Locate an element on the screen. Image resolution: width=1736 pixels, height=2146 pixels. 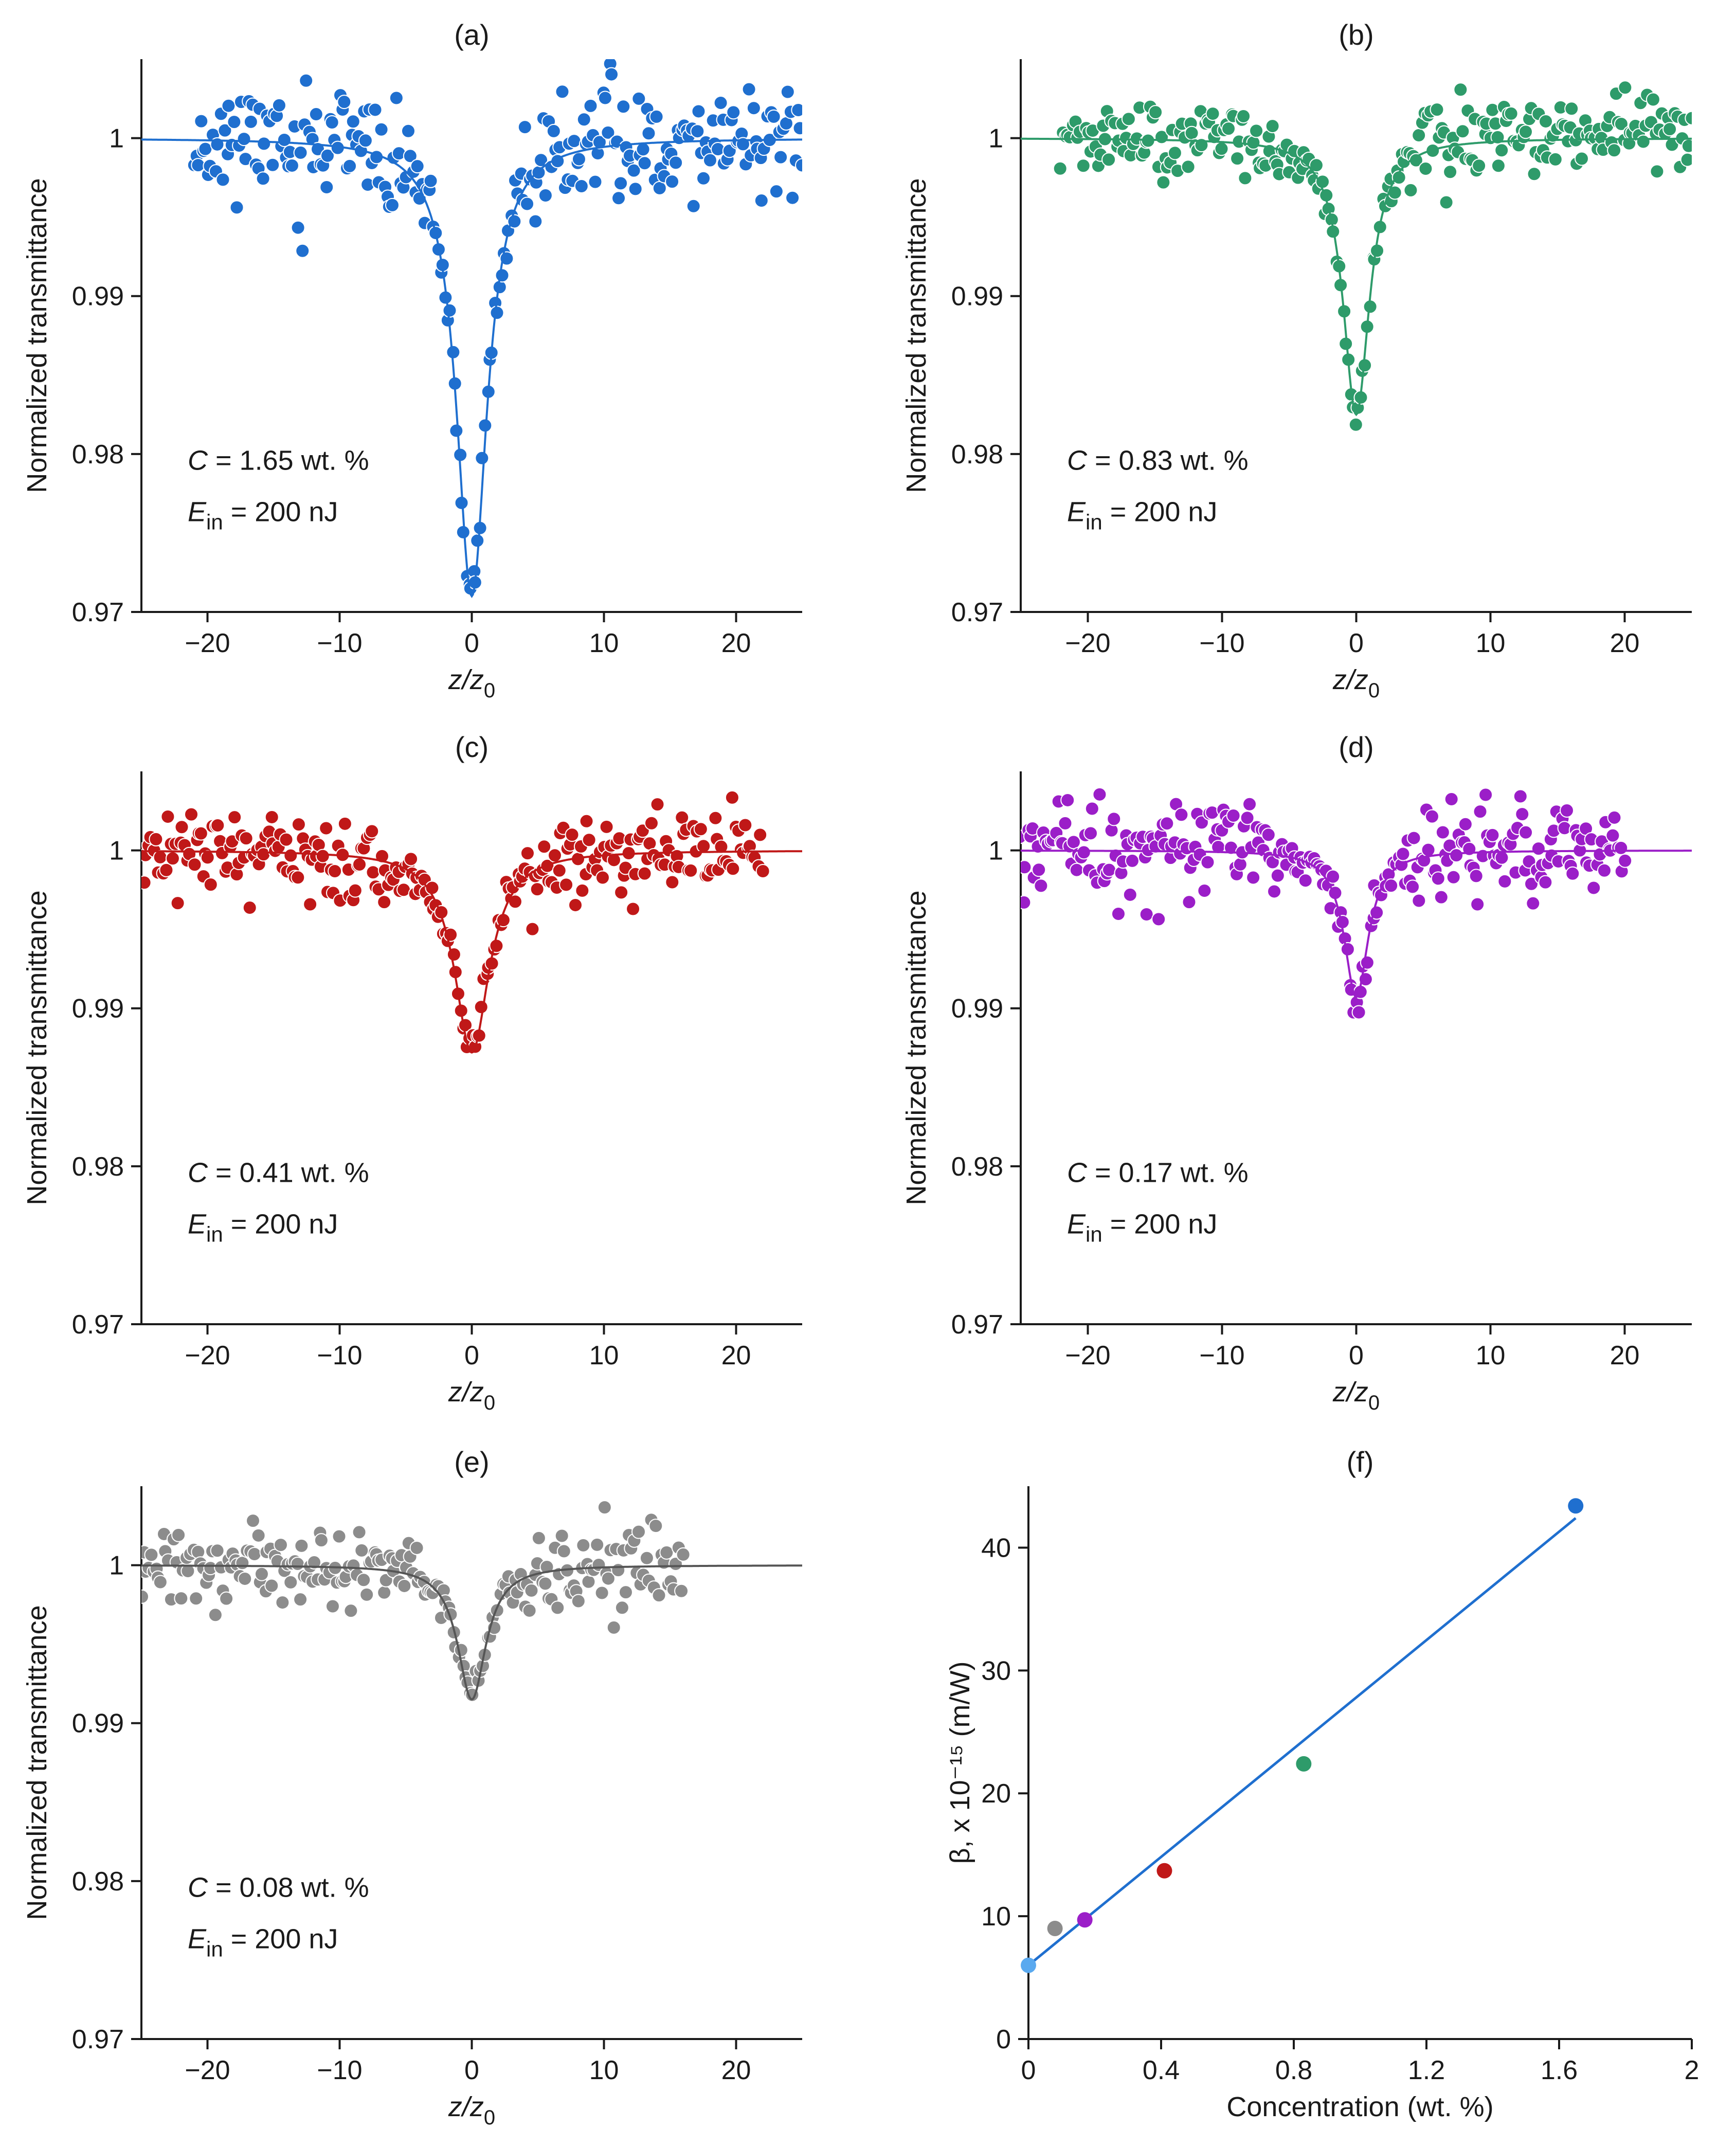
annotation-energy: Ein = 200 nJ is located at coordinates (1142, 1228).